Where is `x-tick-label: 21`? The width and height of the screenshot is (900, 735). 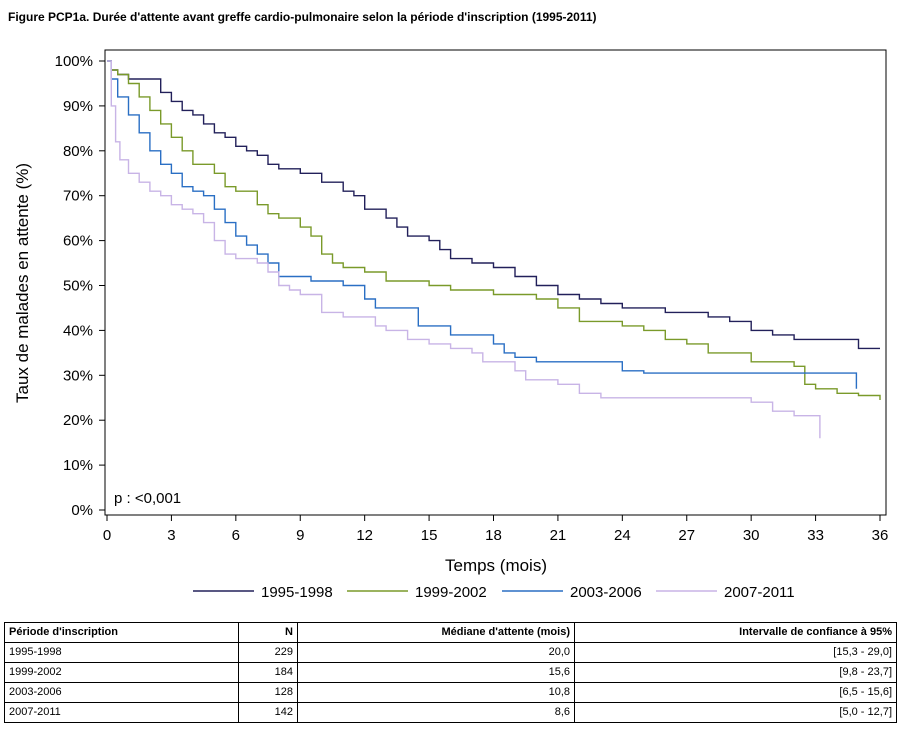 x-tick-label: 21 is located at coordinates (558, 535).